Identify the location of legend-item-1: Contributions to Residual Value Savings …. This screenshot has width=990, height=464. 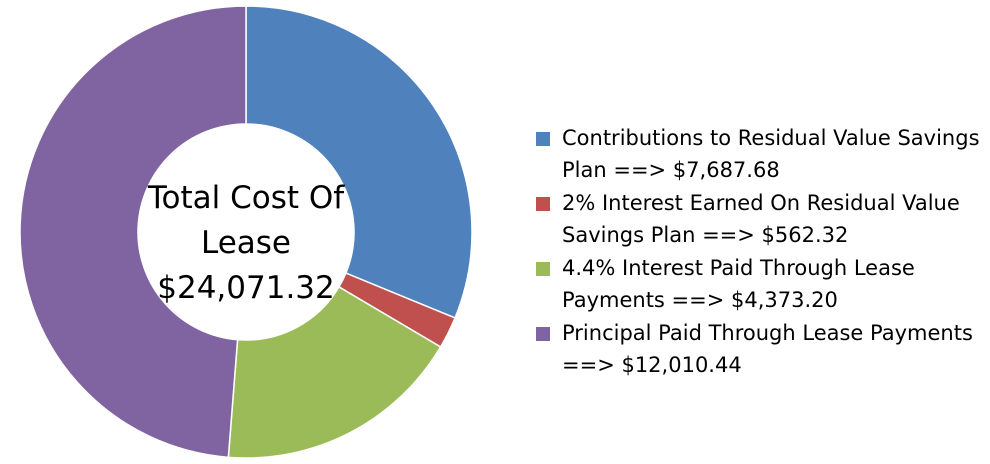
(761, 154).